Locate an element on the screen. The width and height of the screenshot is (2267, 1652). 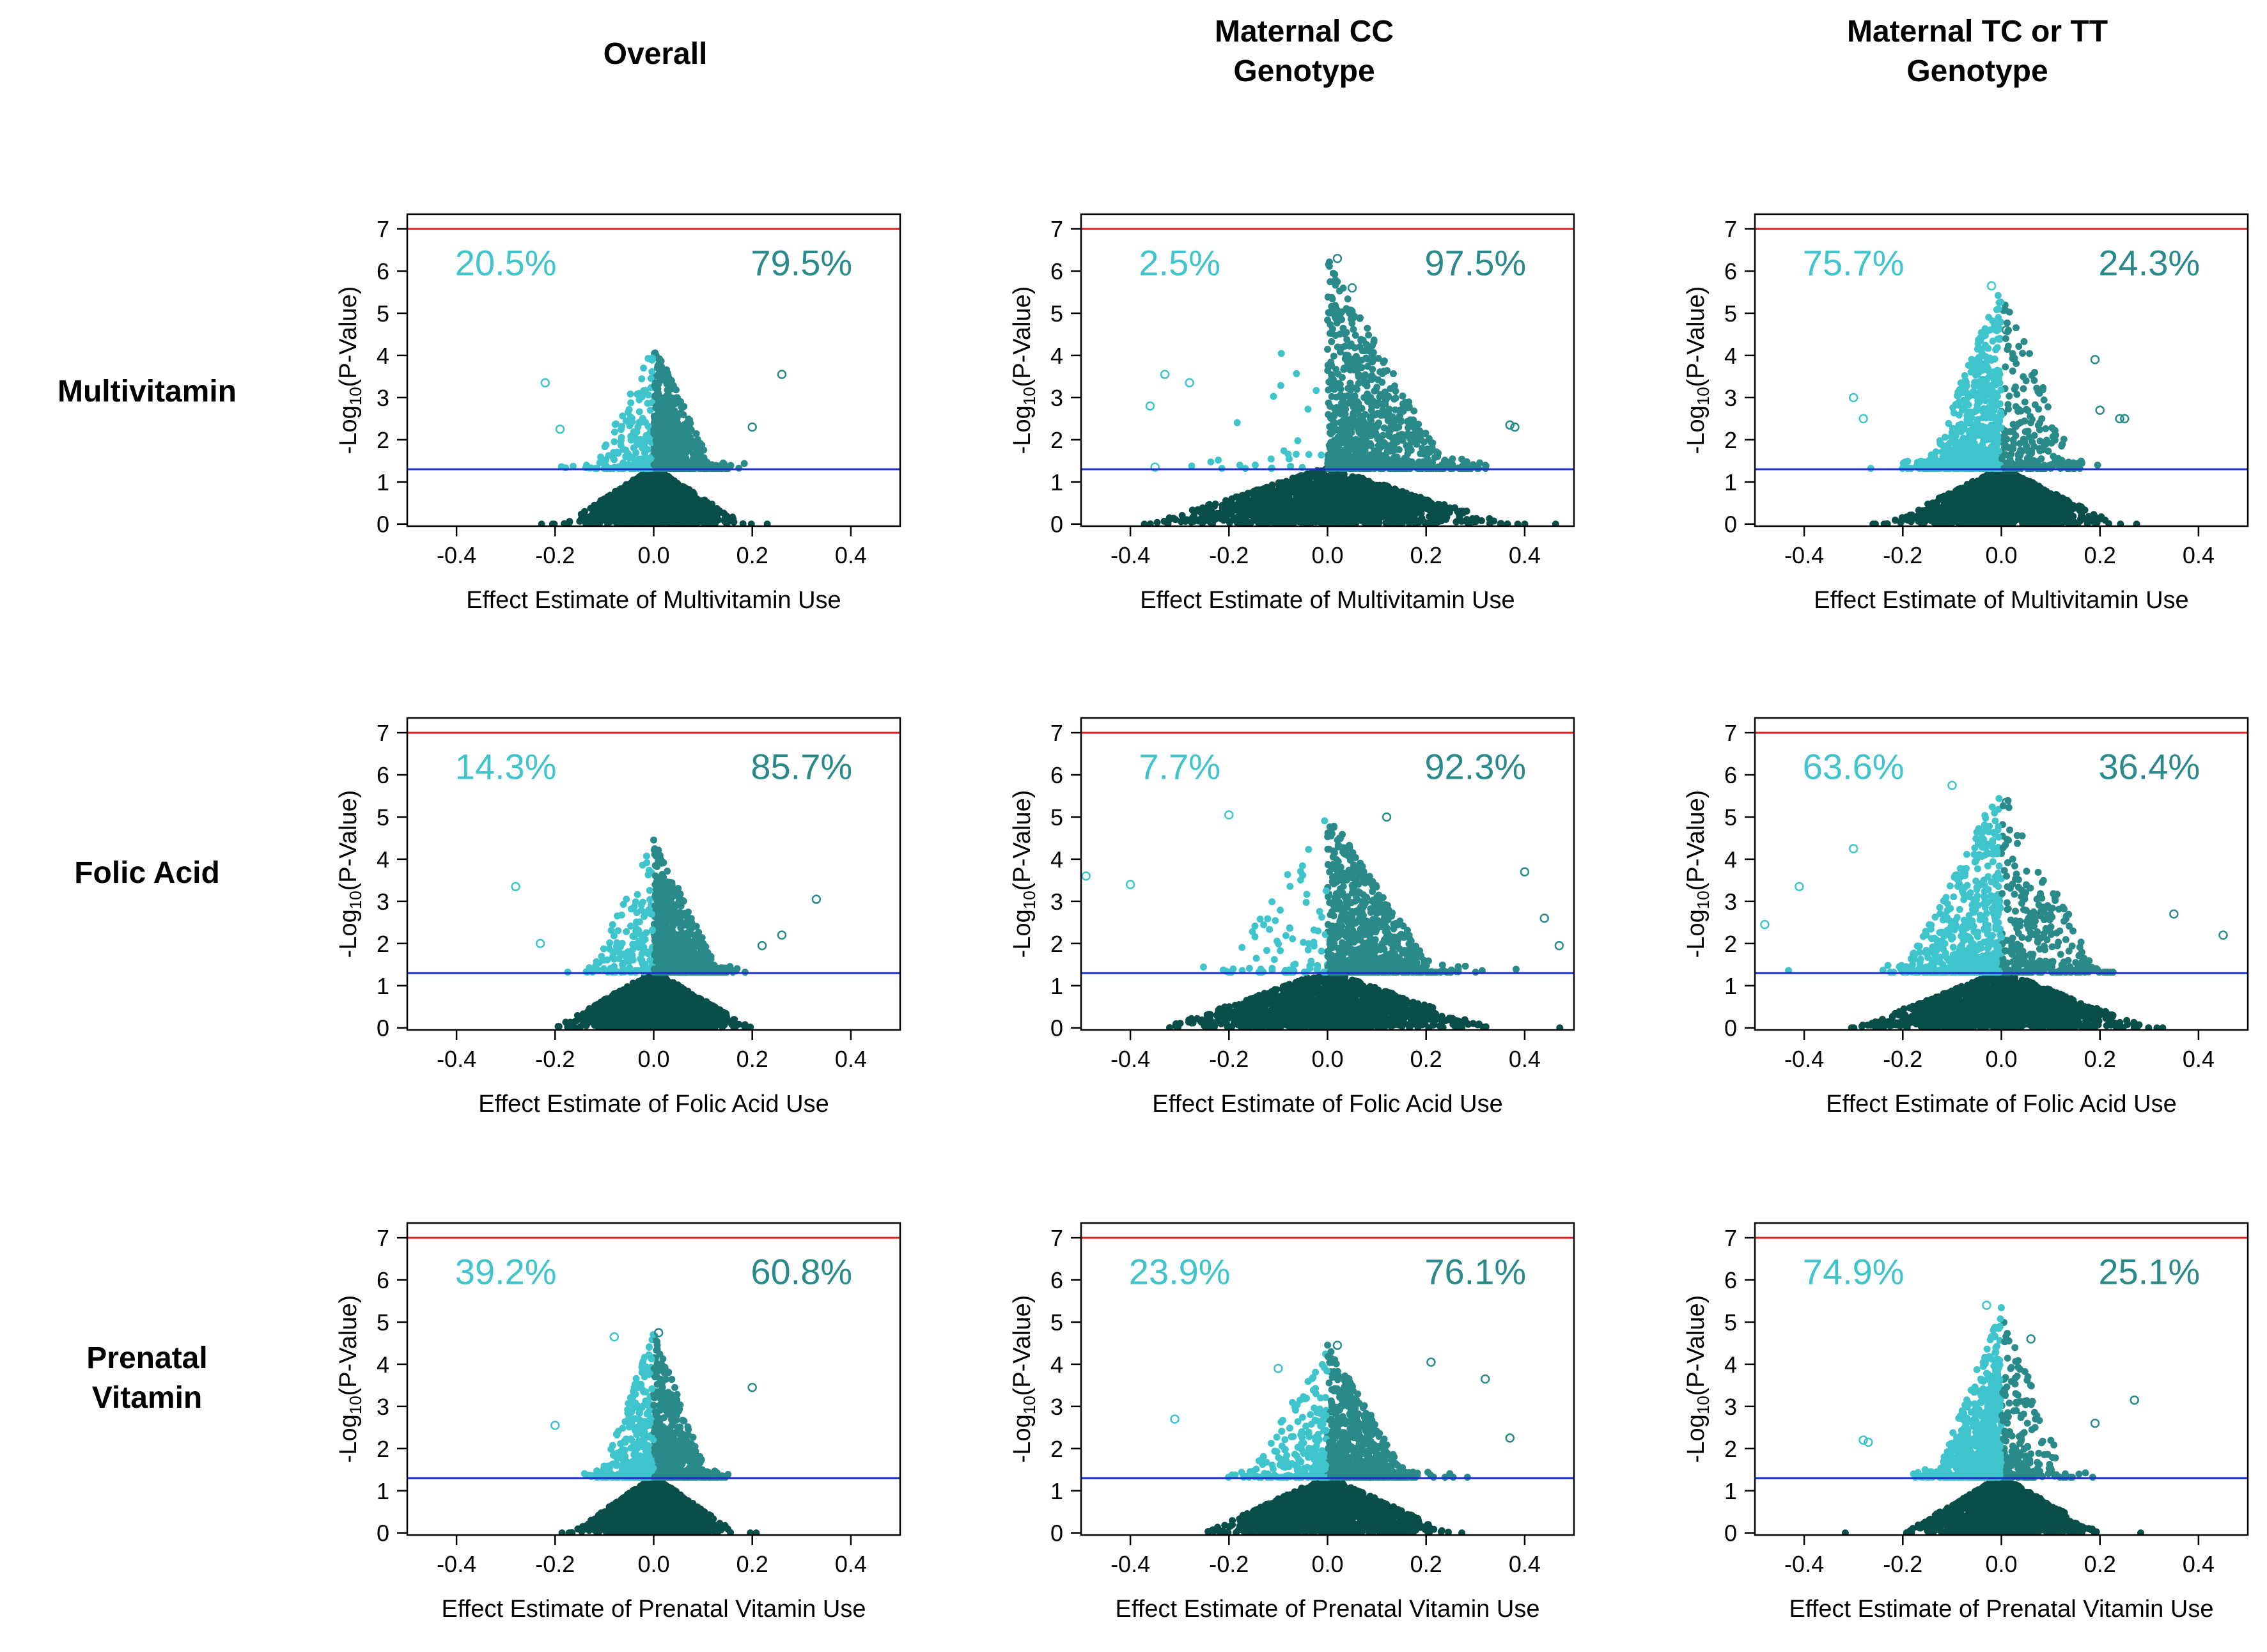
y-tick-label: 0 is located at coordinates (1056, 524).